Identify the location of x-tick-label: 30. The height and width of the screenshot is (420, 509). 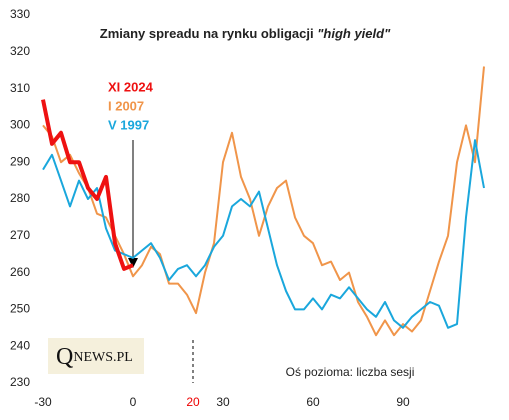
(223, 402).